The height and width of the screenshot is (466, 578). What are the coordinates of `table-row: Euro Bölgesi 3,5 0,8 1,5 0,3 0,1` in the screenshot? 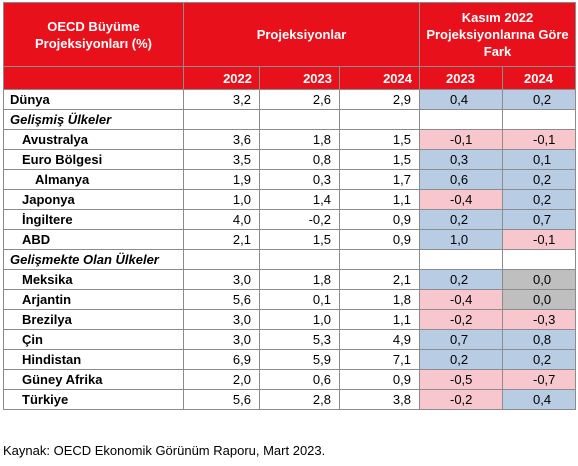 It's located at (290, 159).